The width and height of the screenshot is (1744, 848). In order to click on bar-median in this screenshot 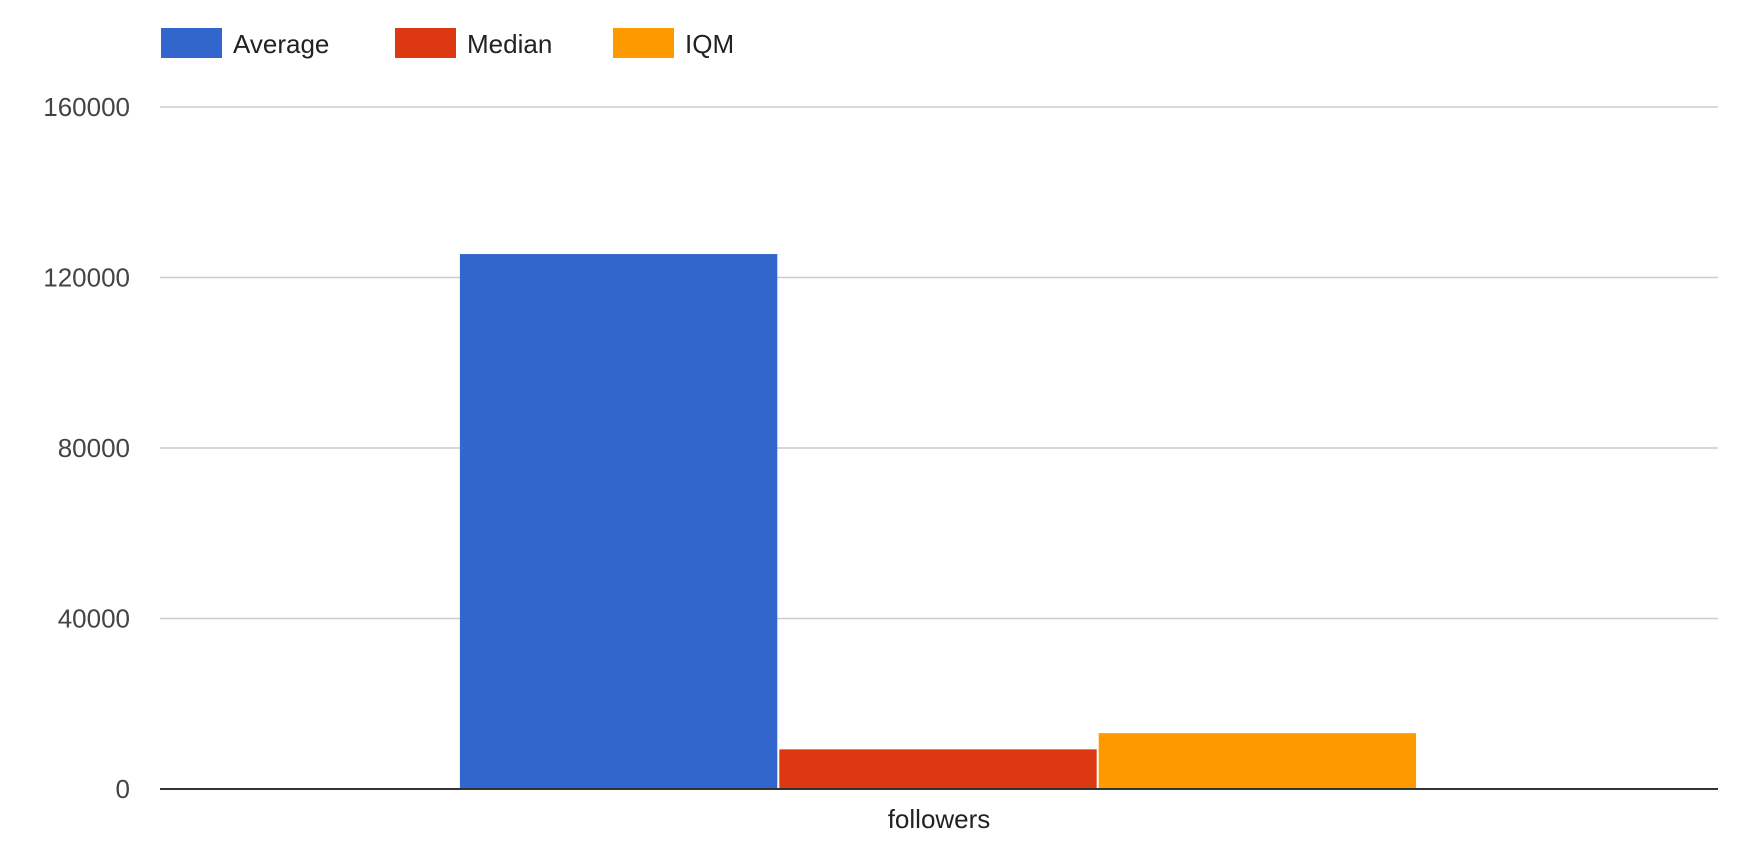, I will do `click(938, 769)`.